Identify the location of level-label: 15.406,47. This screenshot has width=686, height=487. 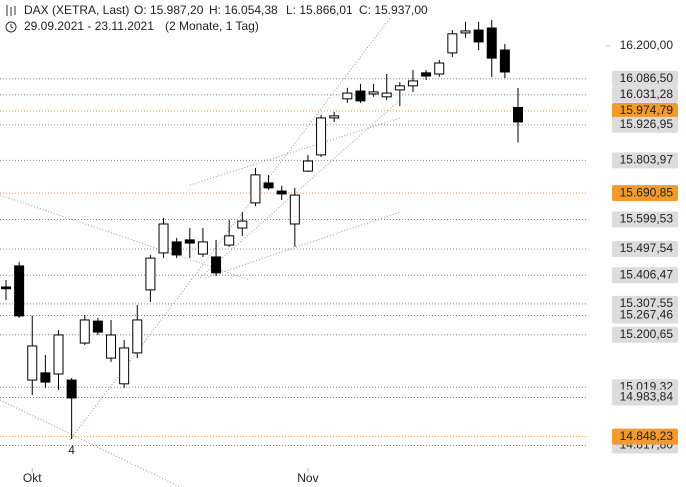
(647, 274).